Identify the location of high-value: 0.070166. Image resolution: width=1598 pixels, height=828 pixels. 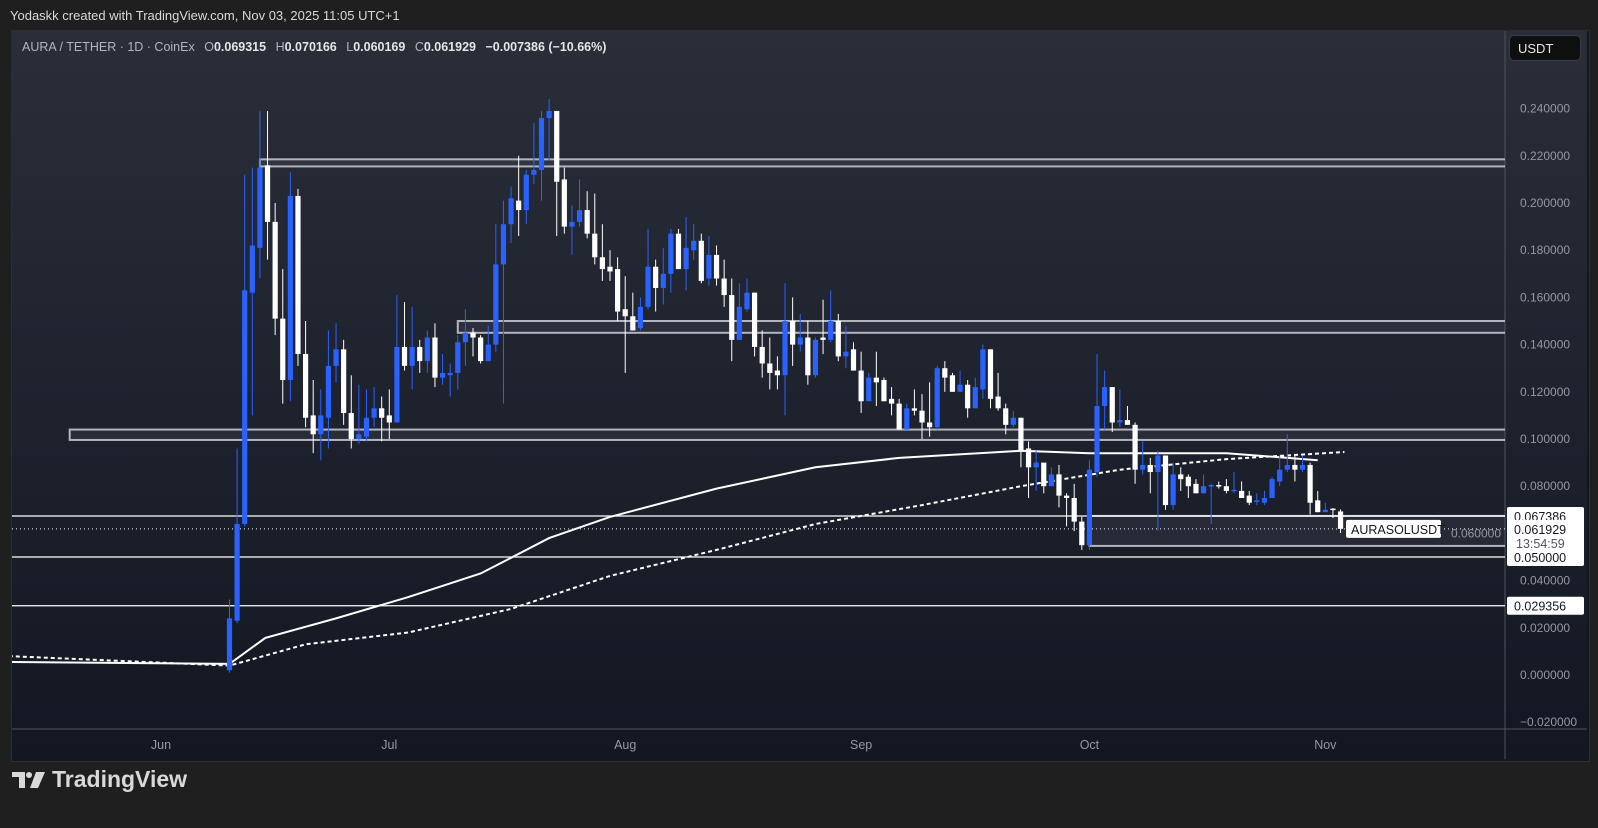
(310, 47).